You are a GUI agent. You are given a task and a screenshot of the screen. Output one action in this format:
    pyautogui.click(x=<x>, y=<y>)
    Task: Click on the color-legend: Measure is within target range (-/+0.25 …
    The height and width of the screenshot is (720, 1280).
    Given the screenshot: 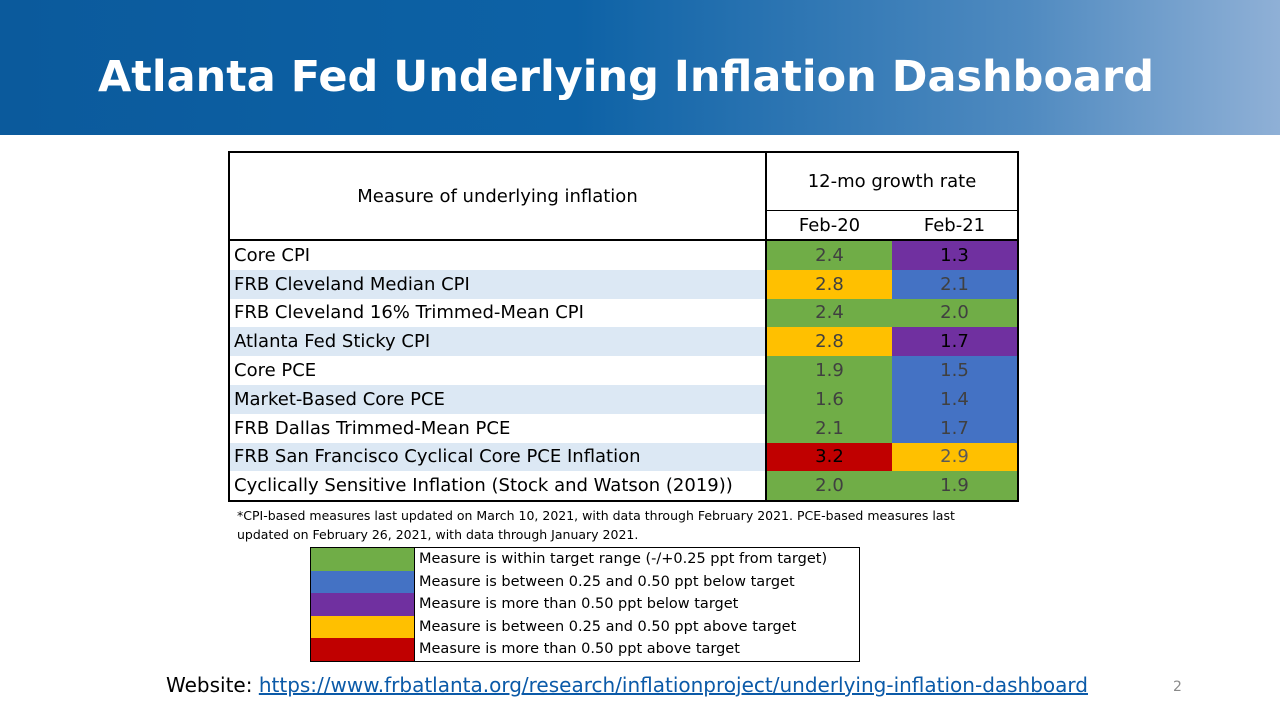 What is the action you would take?
    pyautogui.click(x=585, y=604)
    